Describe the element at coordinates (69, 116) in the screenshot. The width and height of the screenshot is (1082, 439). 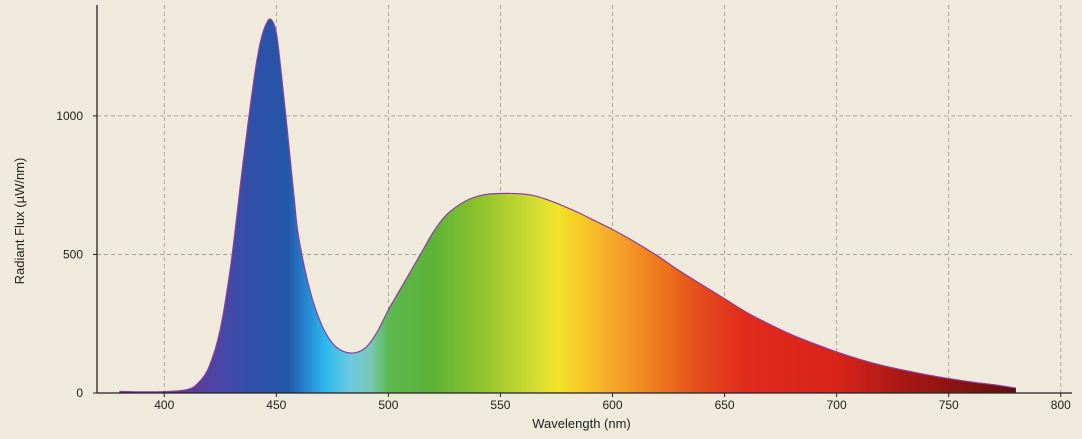
I see `y-tick-label: 1000` at that location.